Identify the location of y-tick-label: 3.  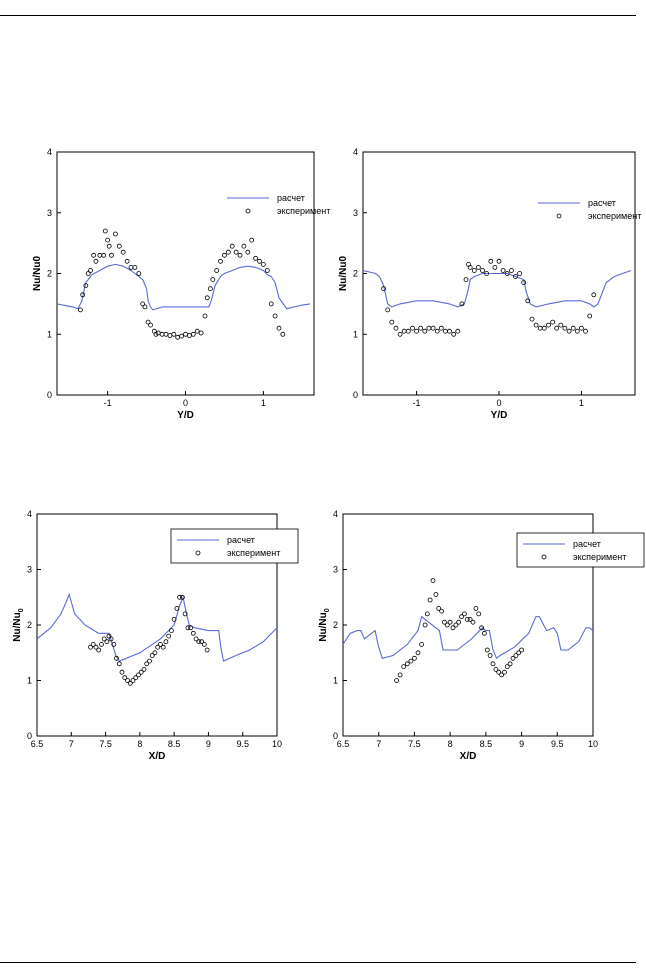
(355, 213).